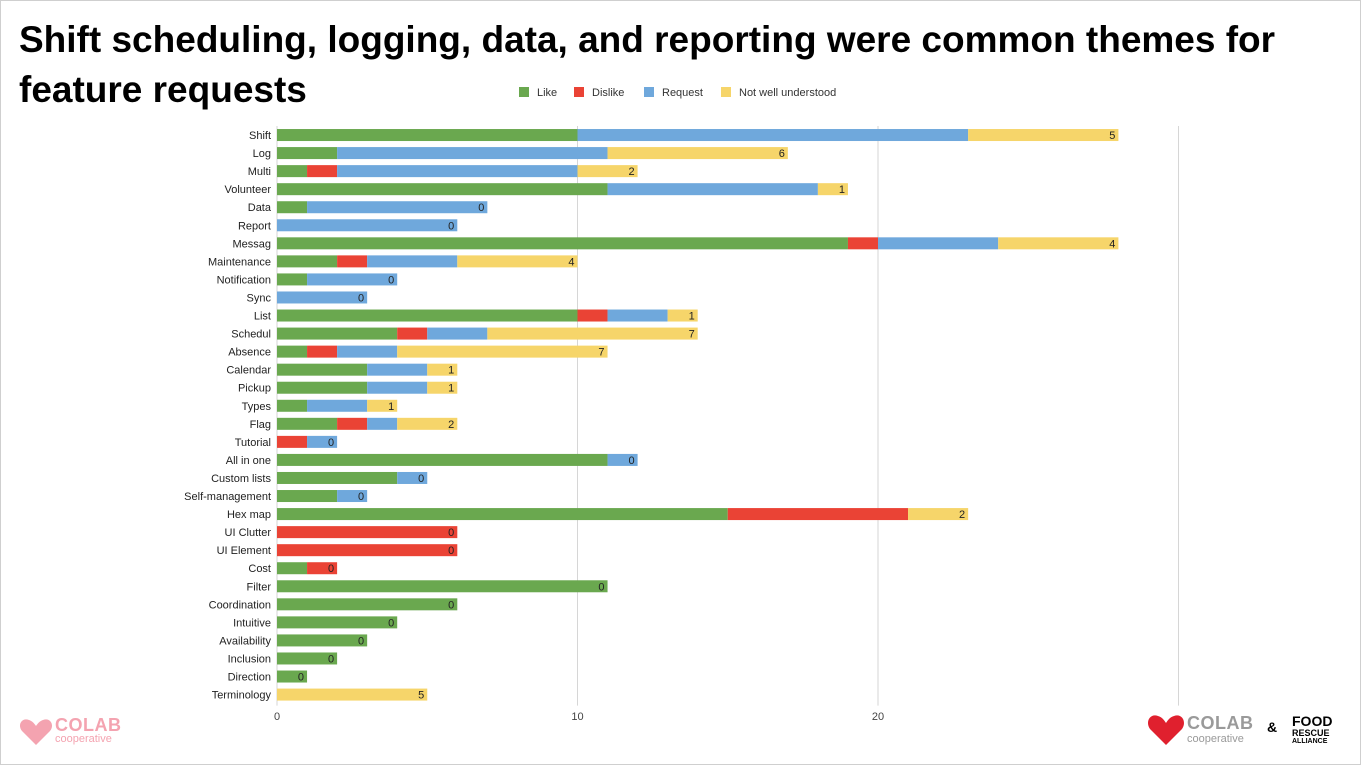  What do you see at coordinates (1112, 244) in the screenshot?
I see `data-label: 4` at bounding box center [1112, 244].